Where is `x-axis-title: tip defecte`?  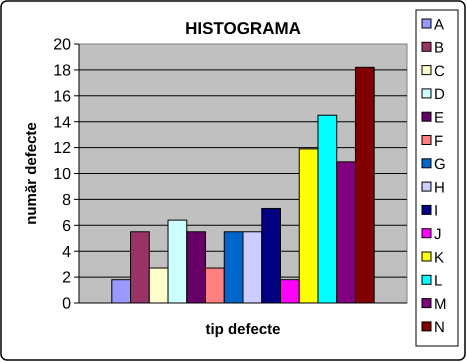 x-axis-title: tip defecte is located at coordinates (243, 329).